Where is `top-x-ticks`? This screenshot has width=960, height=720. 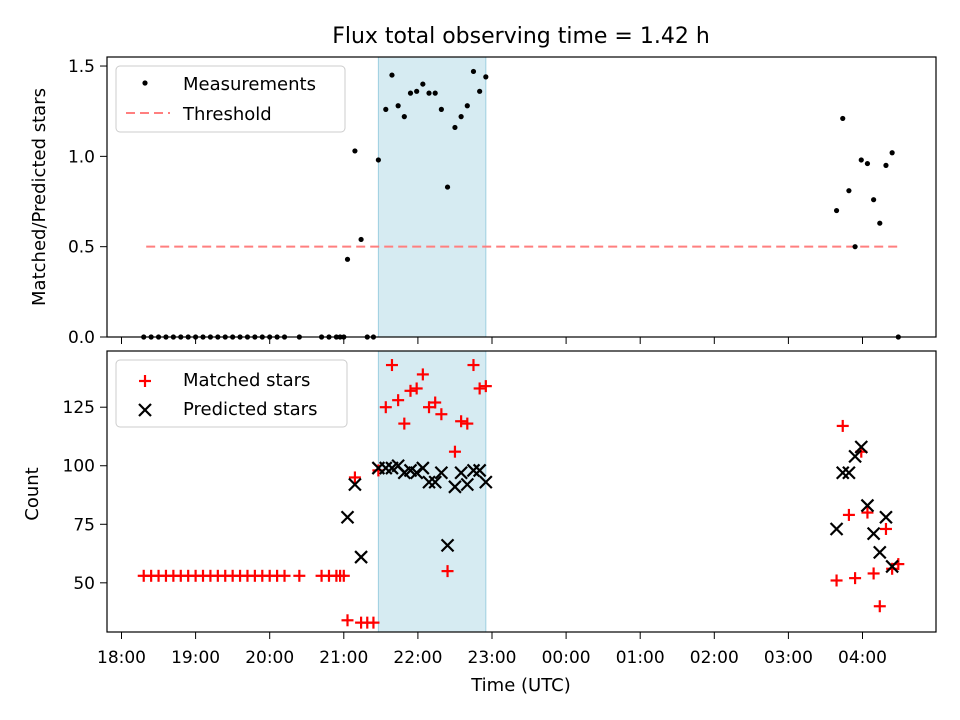 top-x-ticks is located at coordinates (492, 340).